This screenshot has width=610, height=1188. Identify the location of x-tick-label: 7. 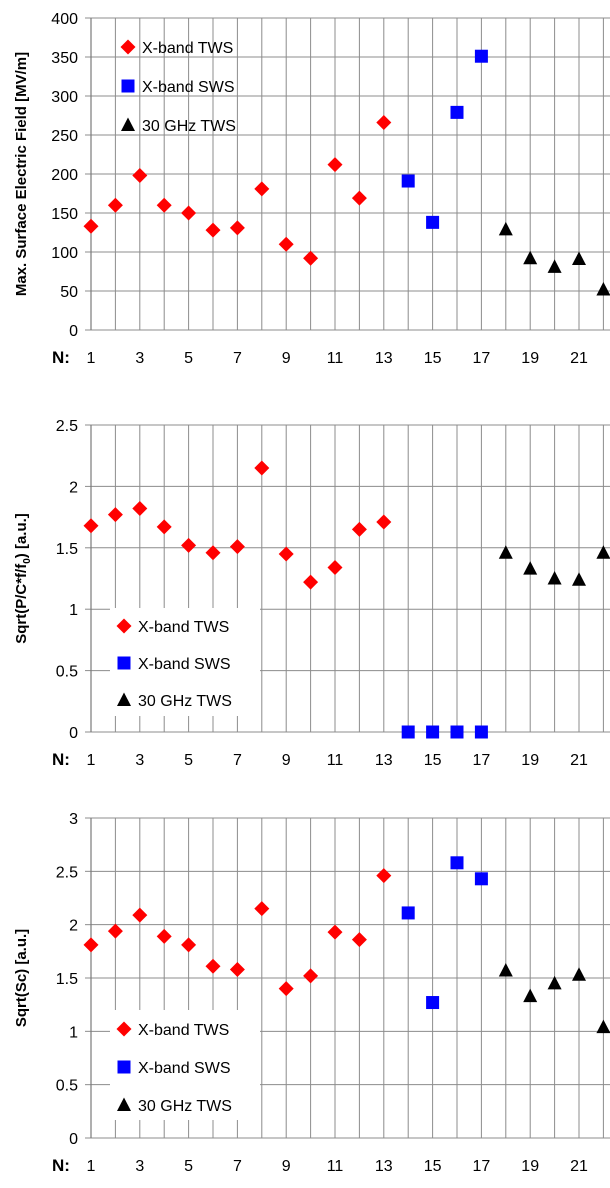
(237, 358).